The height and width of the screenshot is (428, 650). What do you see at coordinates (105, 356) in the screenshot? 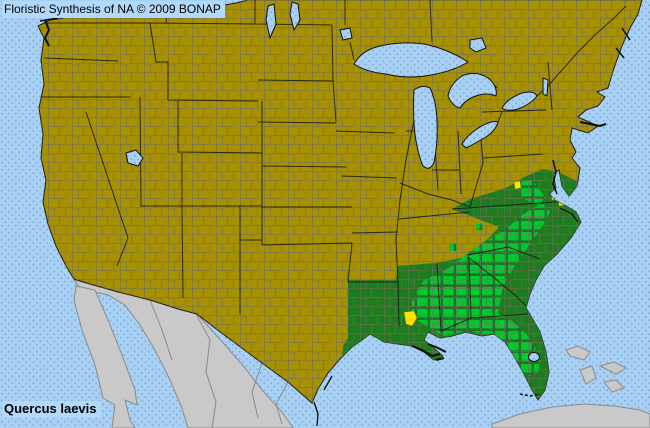
I see `baja-california` at bounding box center [105, 356].